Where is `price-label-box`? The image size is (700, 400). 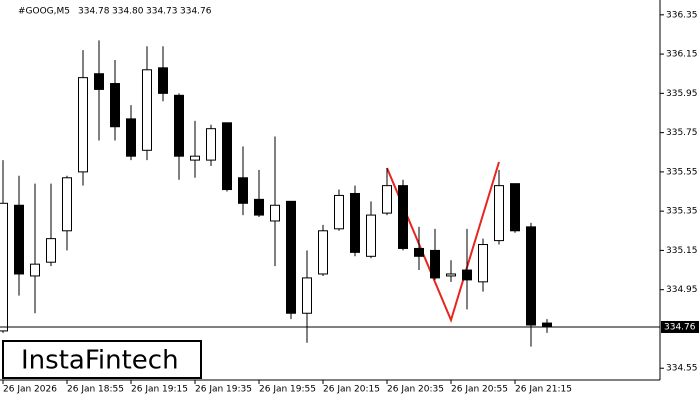
price-label-box is located at coordinates (680, 326).